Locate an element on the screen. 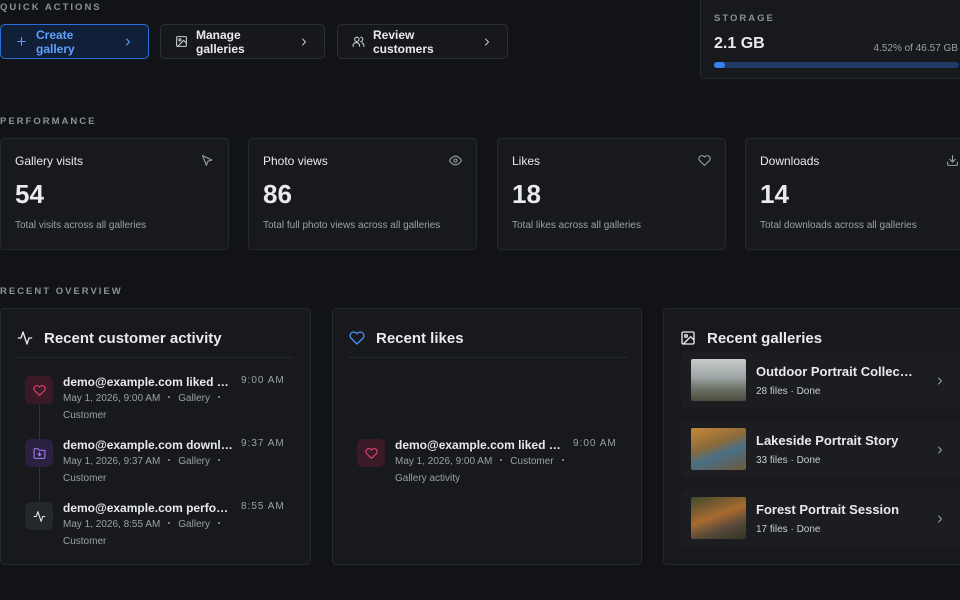 This screenshot has height=600, width=960. action-button: Manage galleries is located at coordinates (242, 41).